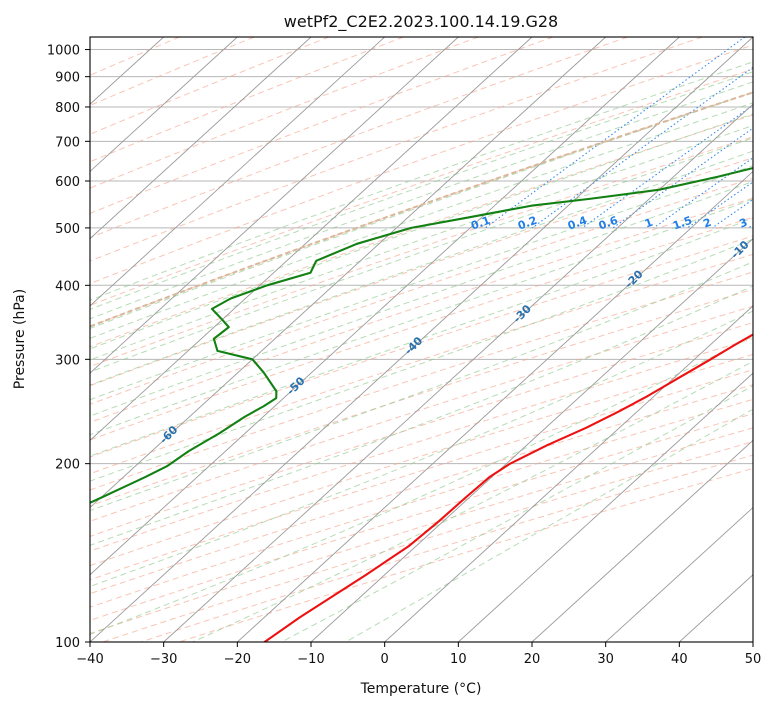 This screenshot has width=775, height=708. Describe the element at coordinates (20, 339) in the screenshot. I see `y-axis-label: Pressure (hPa)` at that location.